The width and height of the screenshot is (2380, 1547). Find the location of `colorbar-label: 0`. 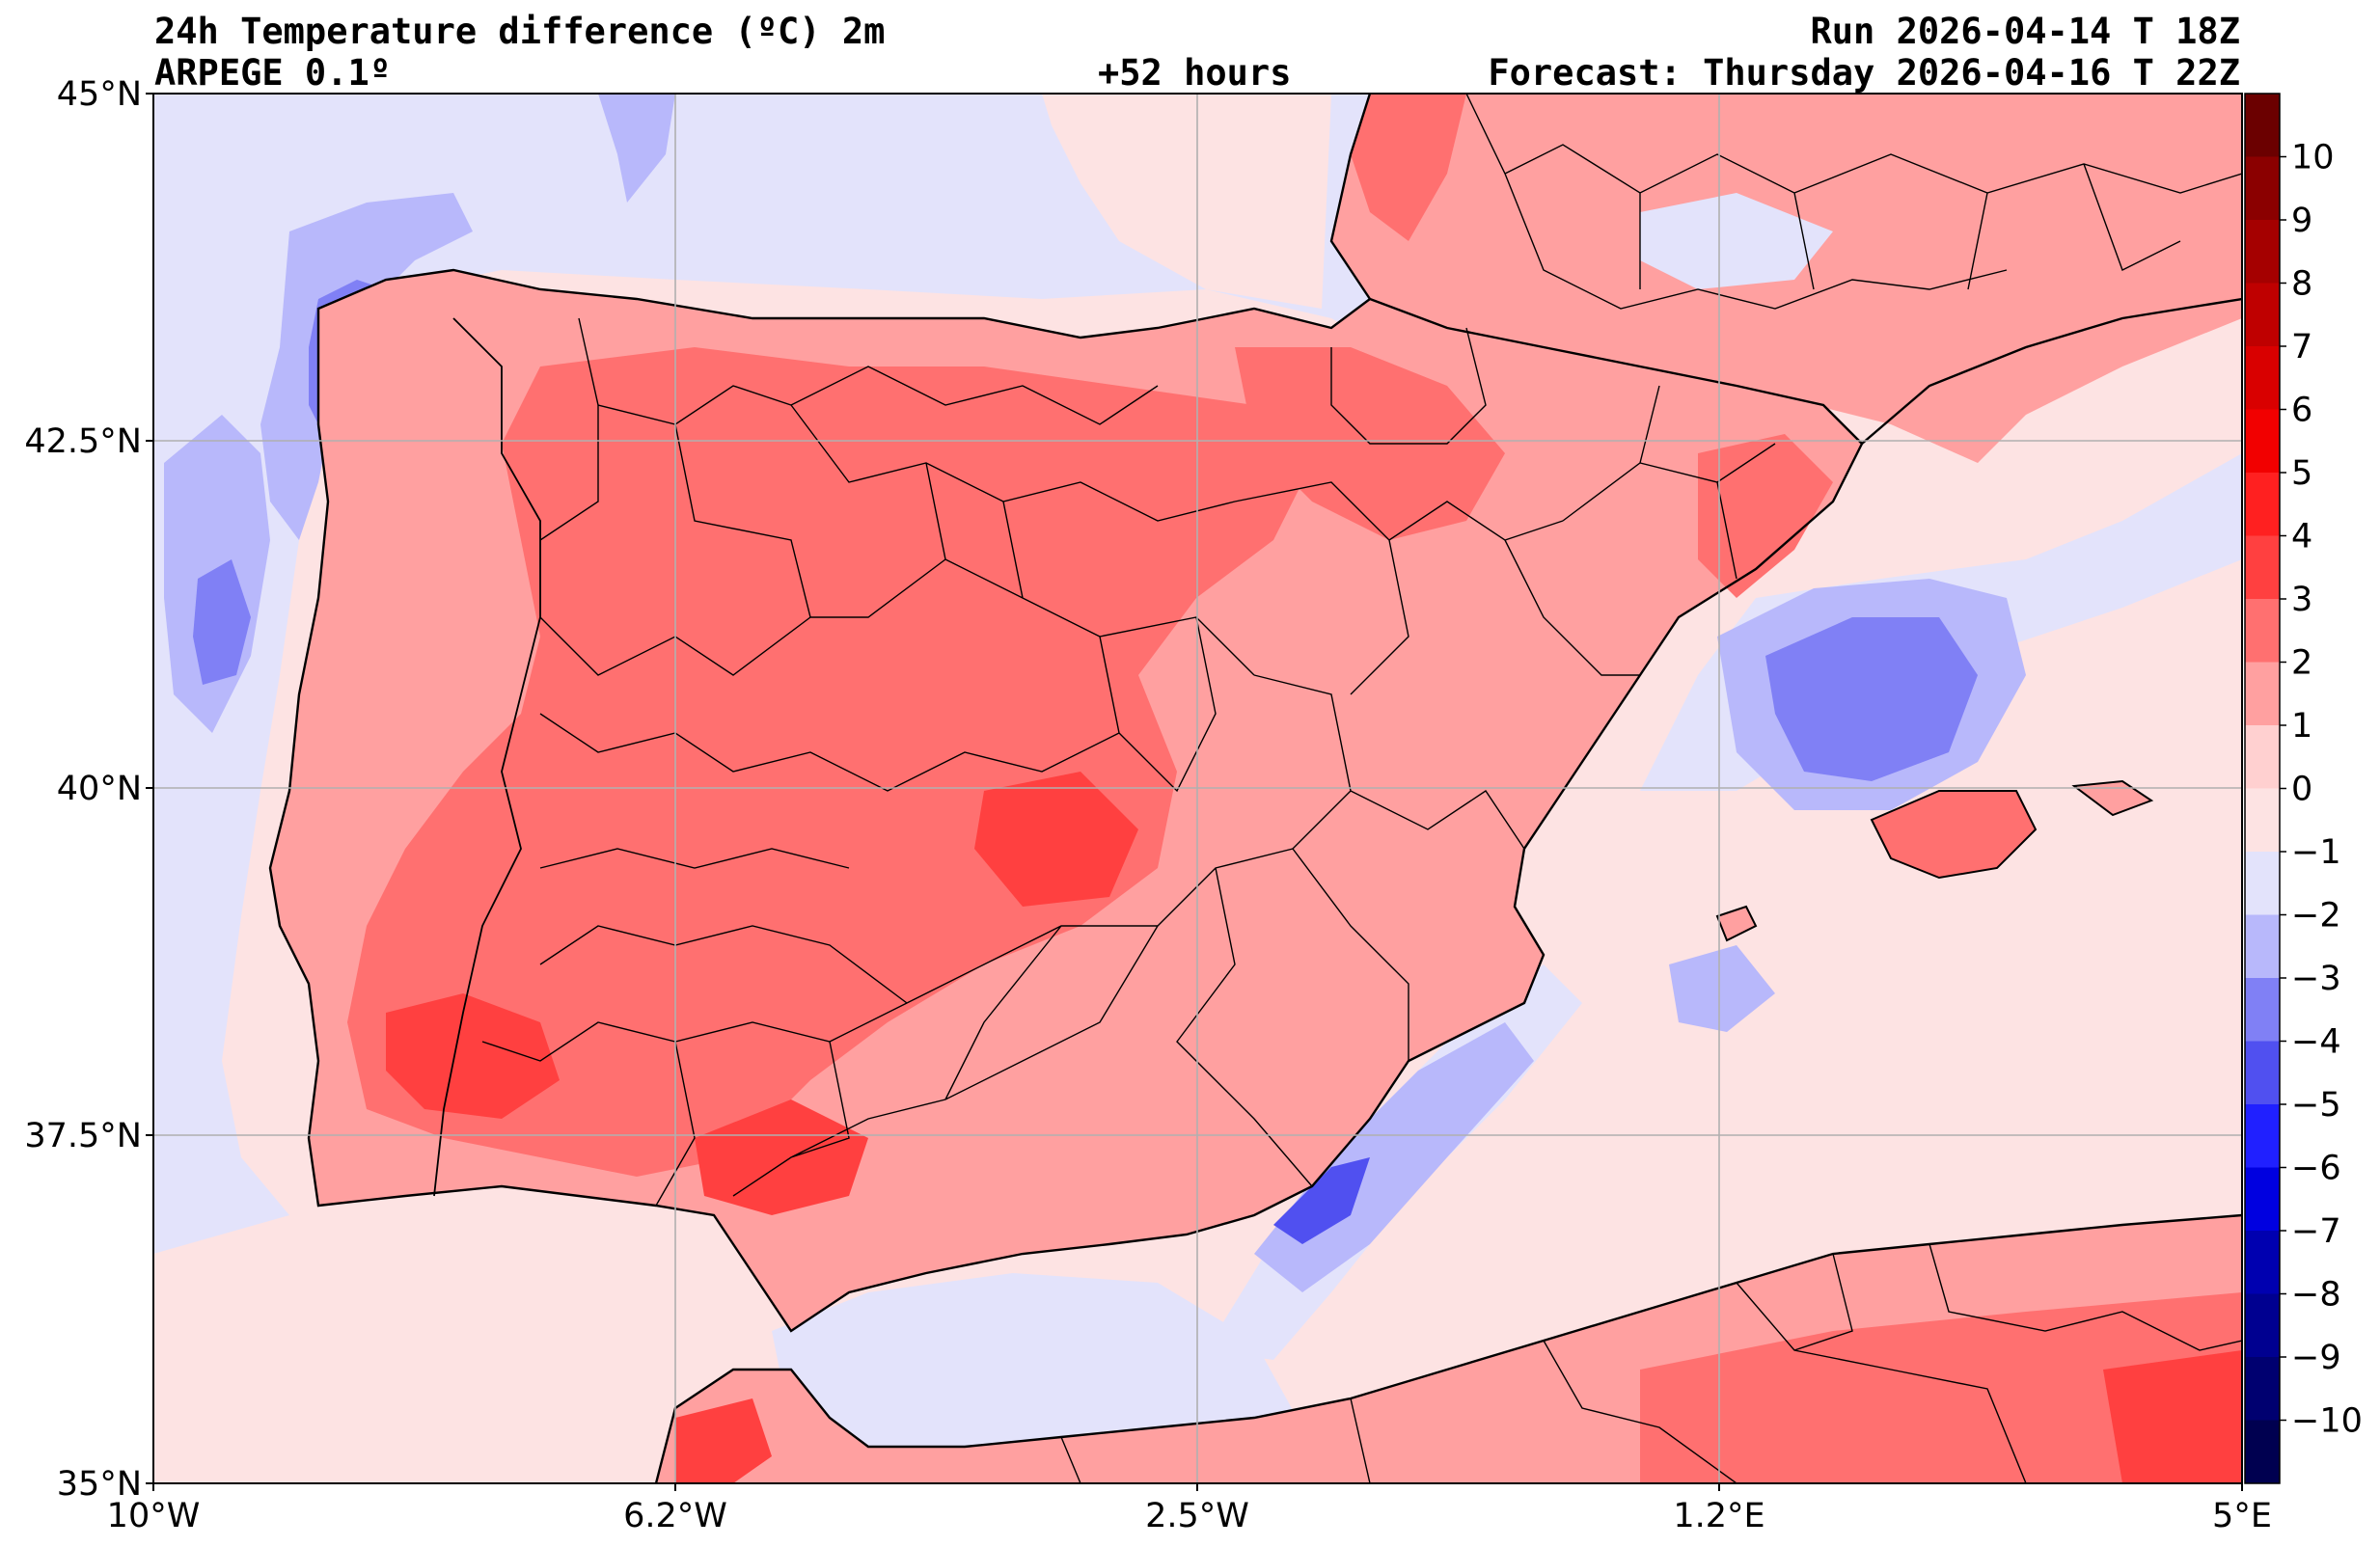

colorbar-label: 0 is located at coordinates (2301, 790).